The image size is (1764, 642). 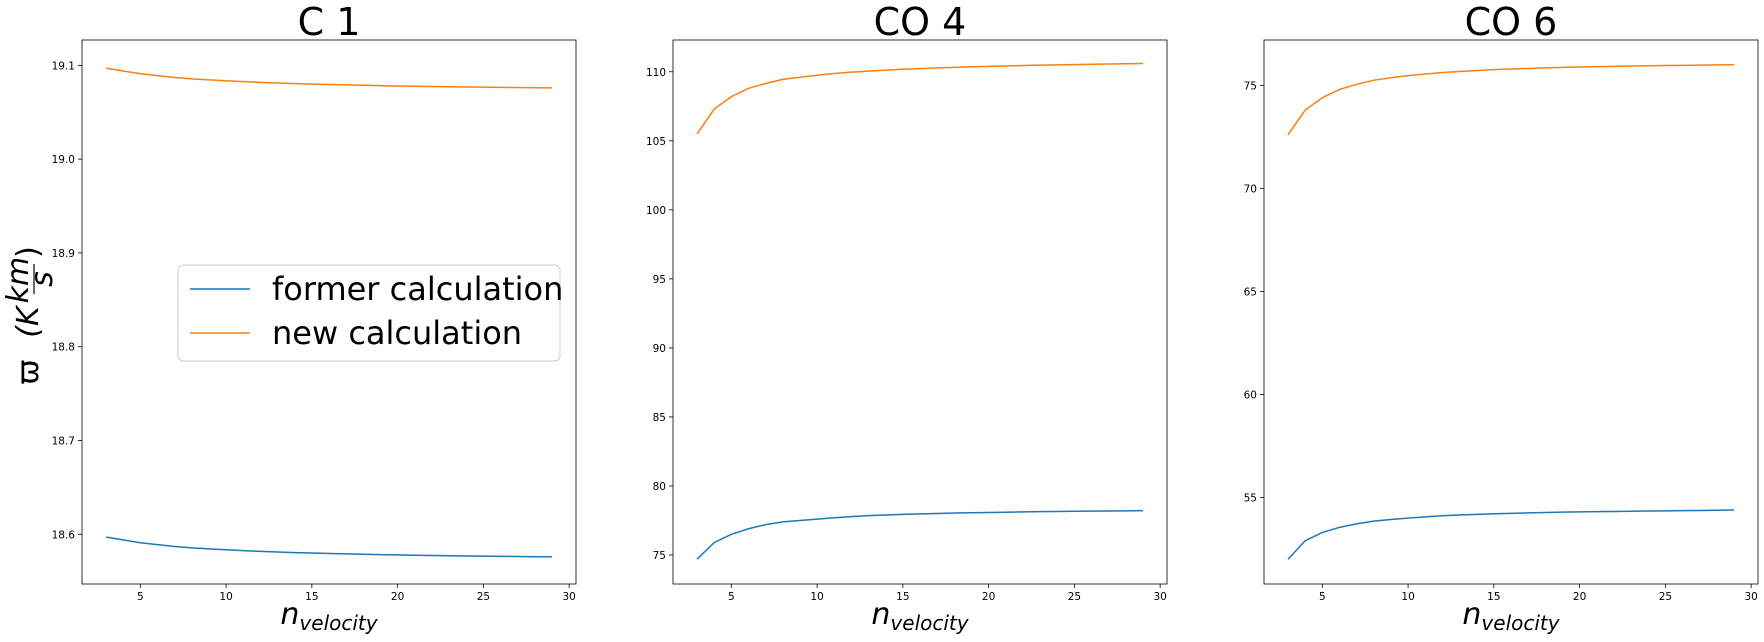 I want to click on chart-title: C 1, so click(x=329, y=22).